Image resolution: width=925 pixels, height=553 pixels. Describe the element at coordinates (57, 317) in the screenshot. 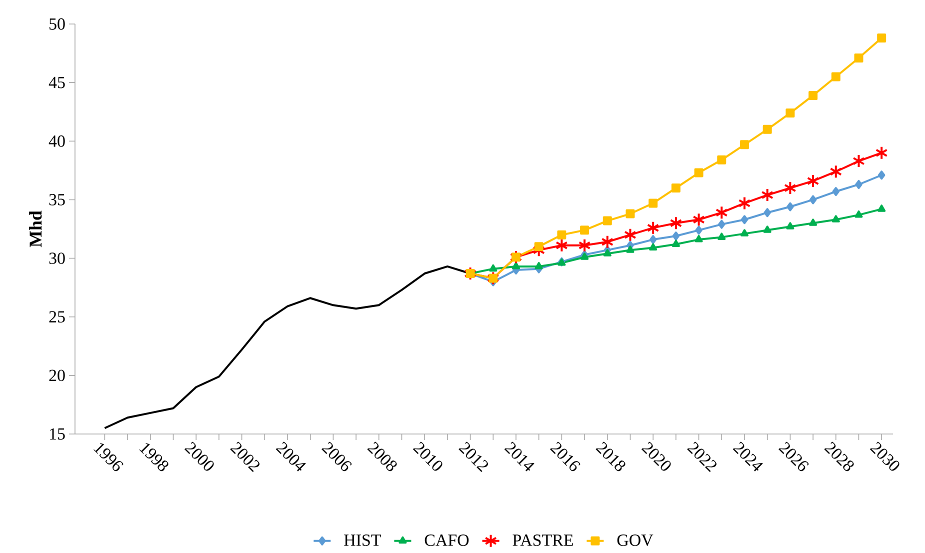

I see `y-tick-label: 25` at that location.